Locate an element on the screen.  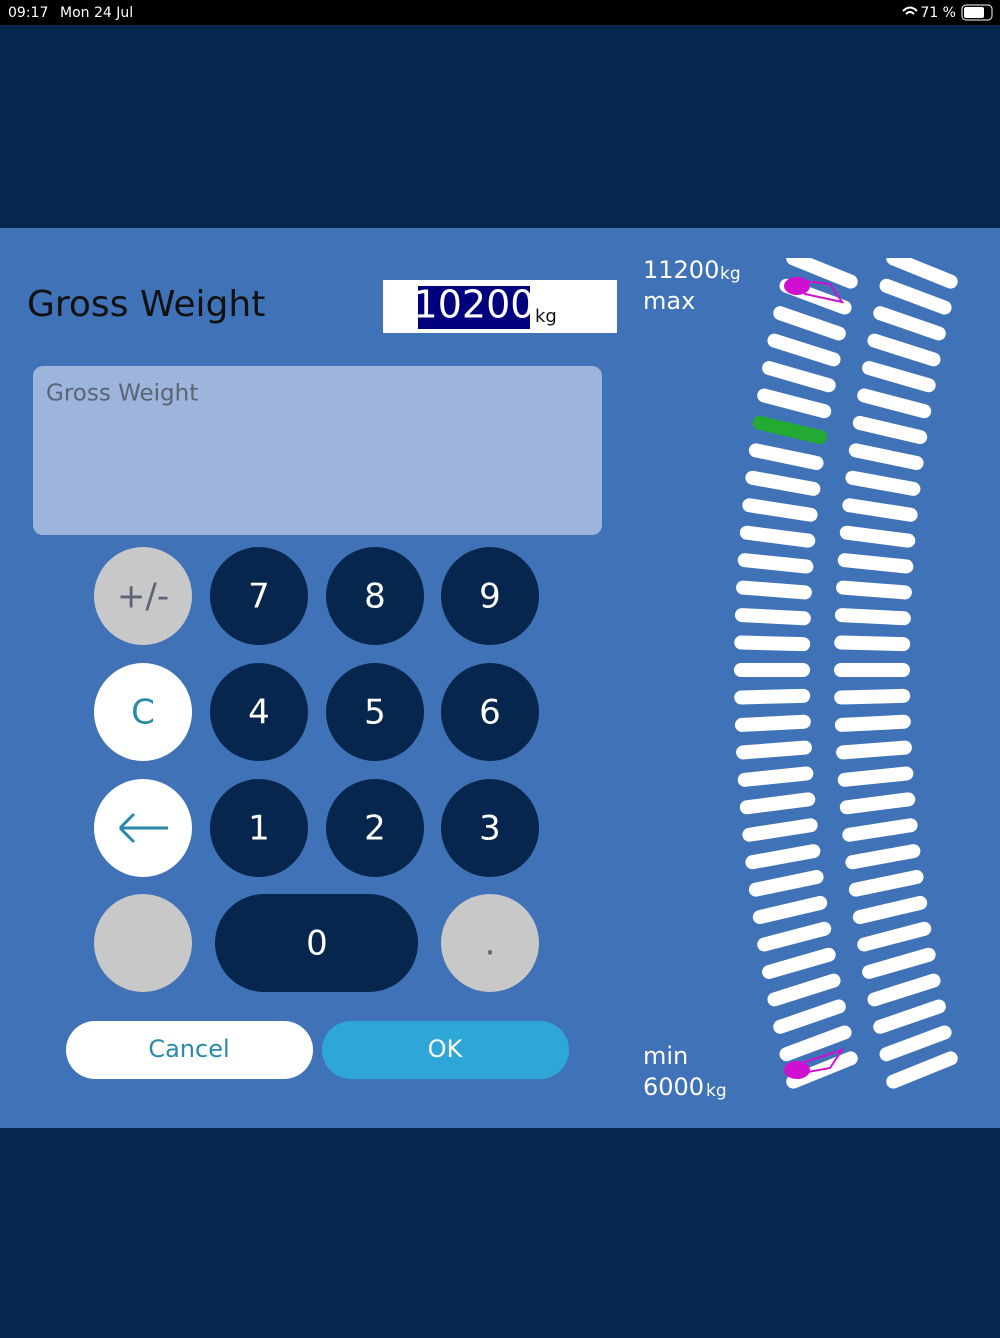
dialog-title: Gross Weight is located at coordinates (146, 304).